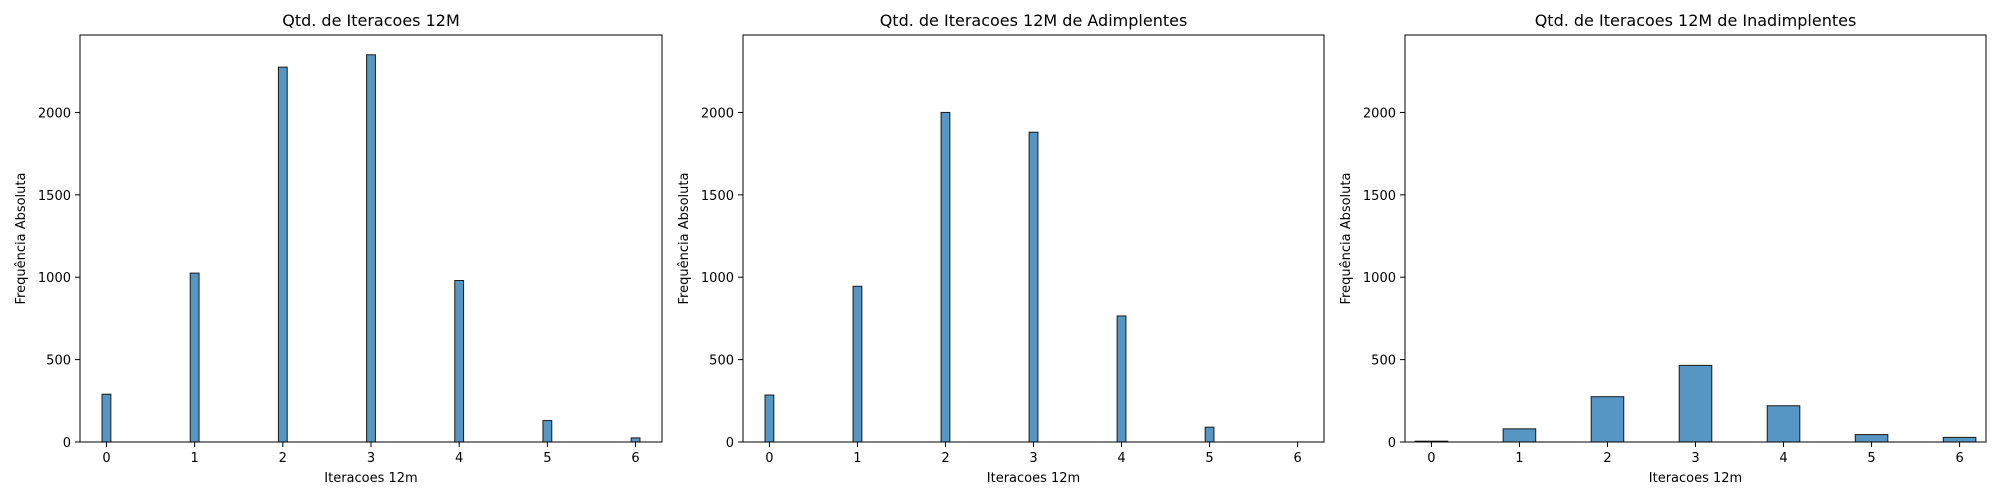 This screenshot has height=500, width=2000. What do you see at coordinates (1034, 20) in the screenshot?
I see `chart-title: Qtd. de Iteracoes 12M de Adimplentes` at bounding box center [1034, 20].